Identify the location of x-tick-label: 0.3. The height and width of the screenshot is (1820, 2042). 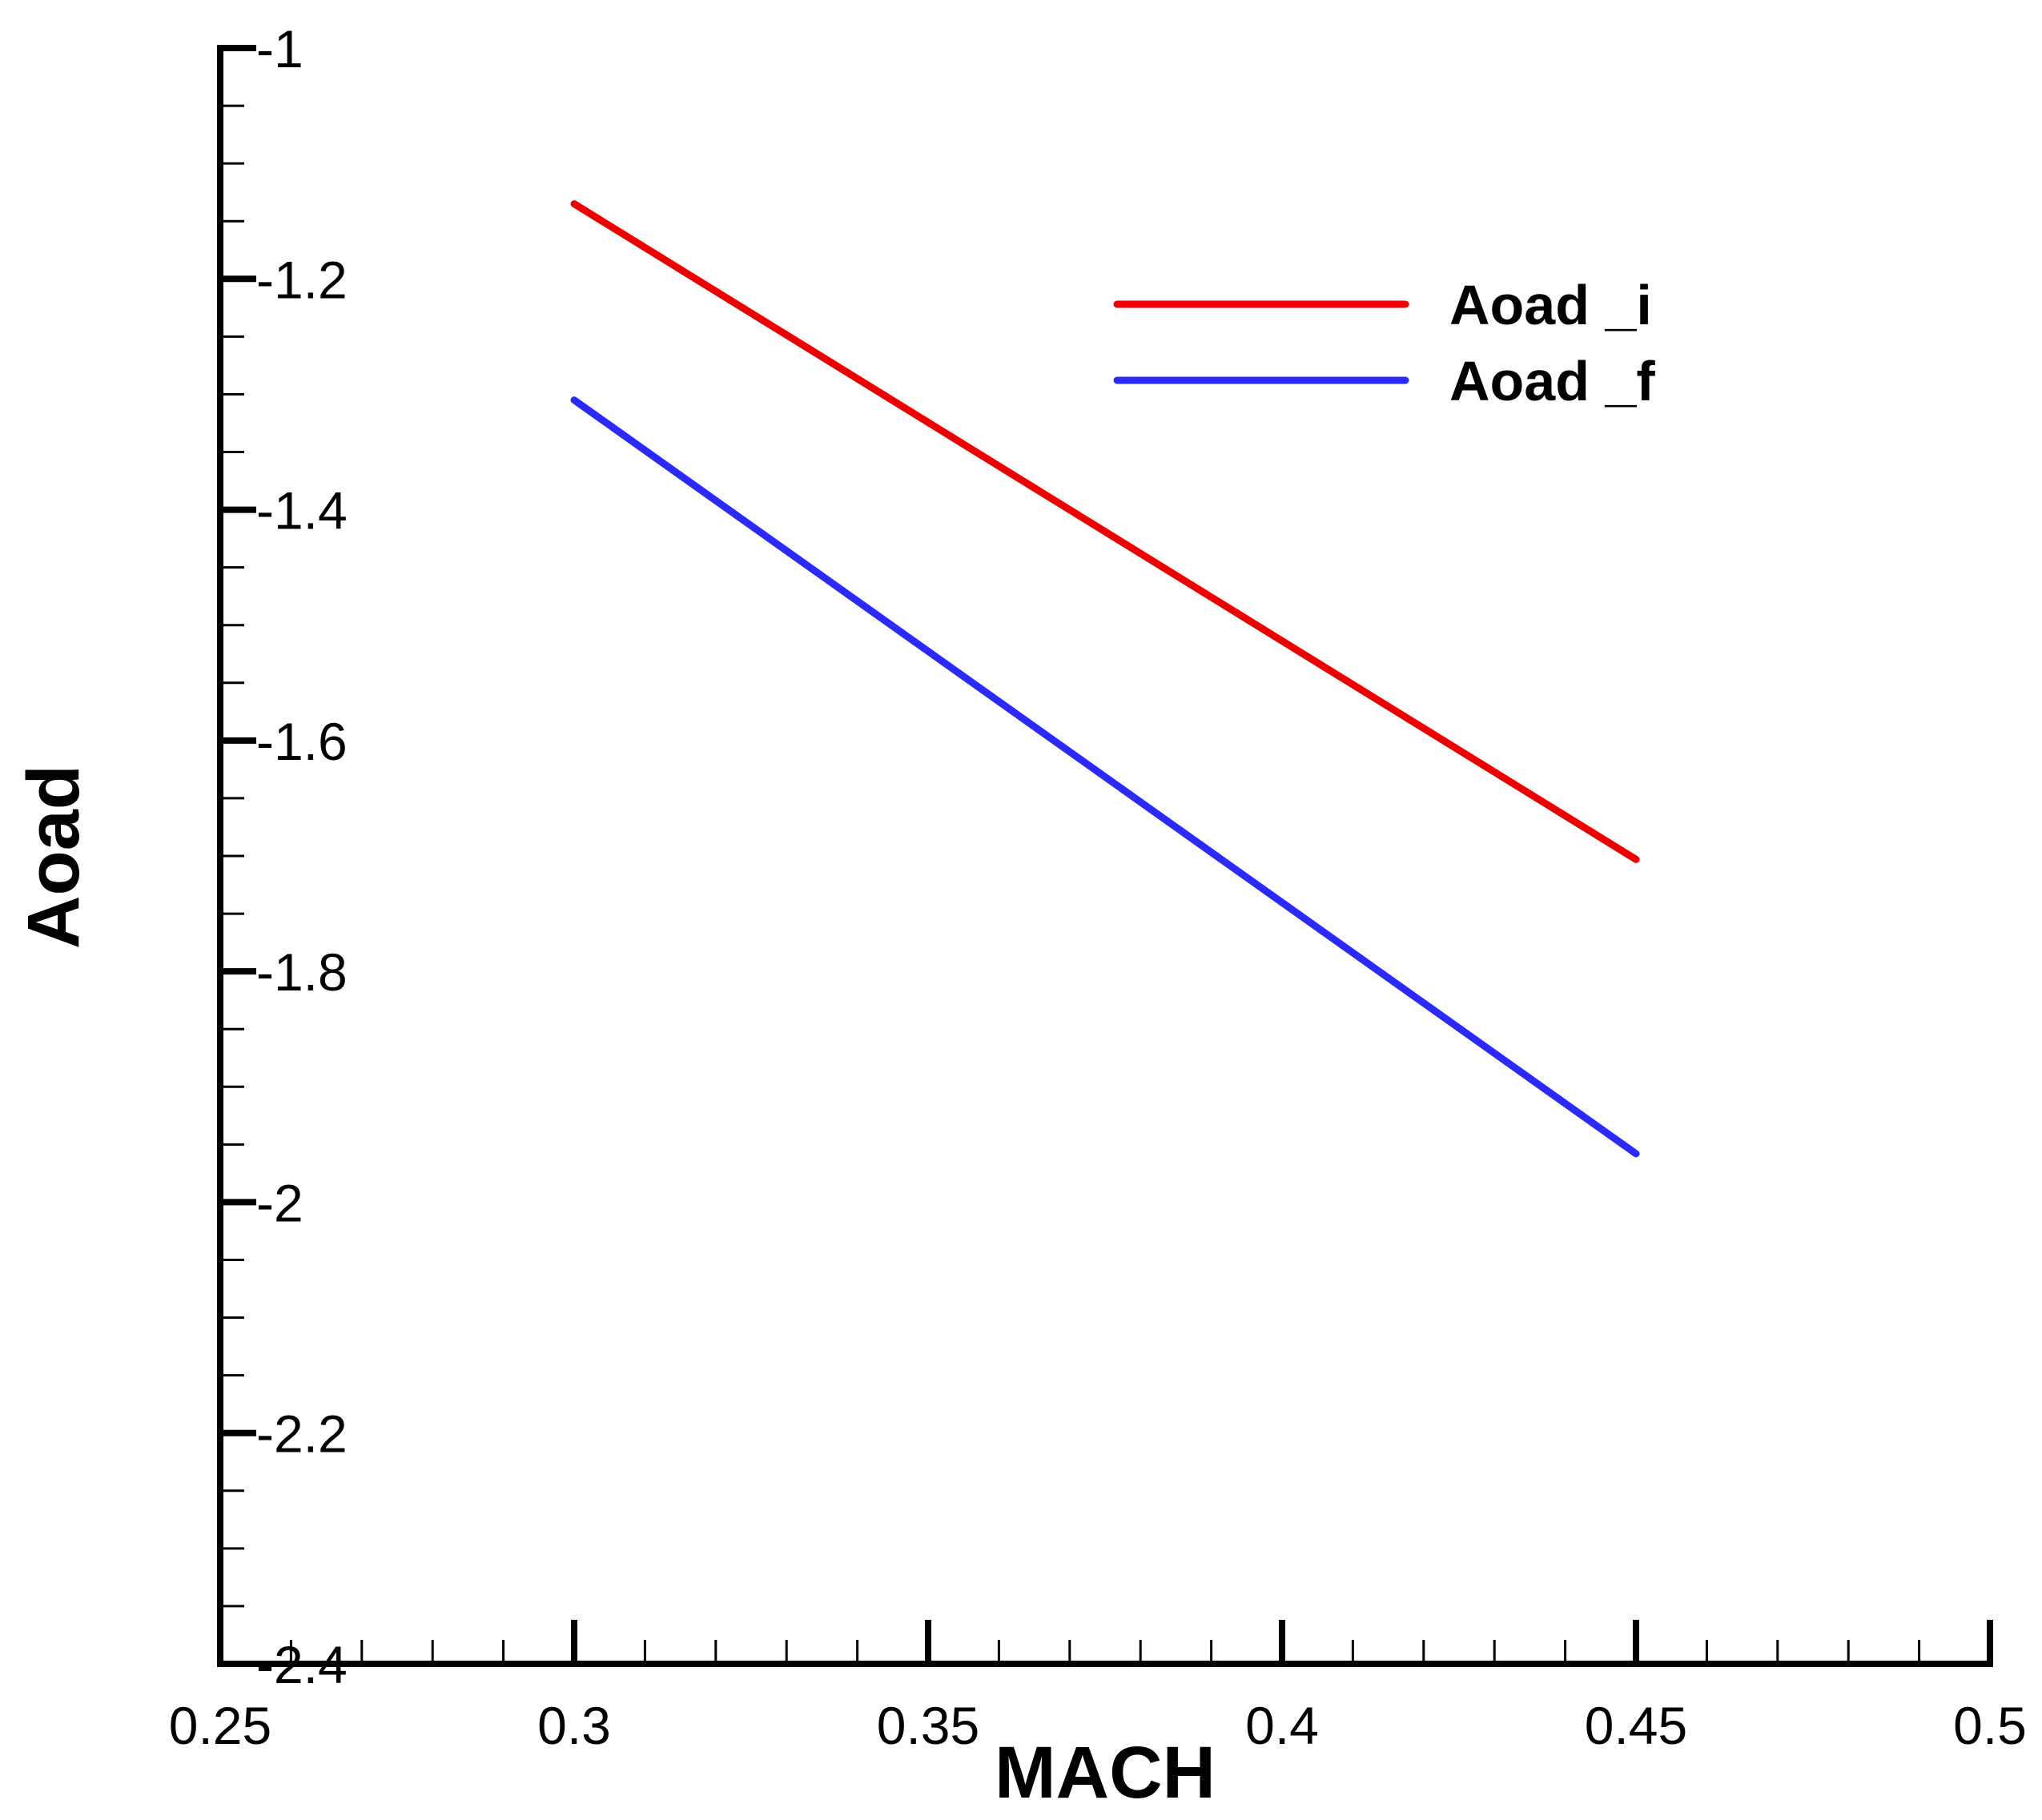
(574, 1725).